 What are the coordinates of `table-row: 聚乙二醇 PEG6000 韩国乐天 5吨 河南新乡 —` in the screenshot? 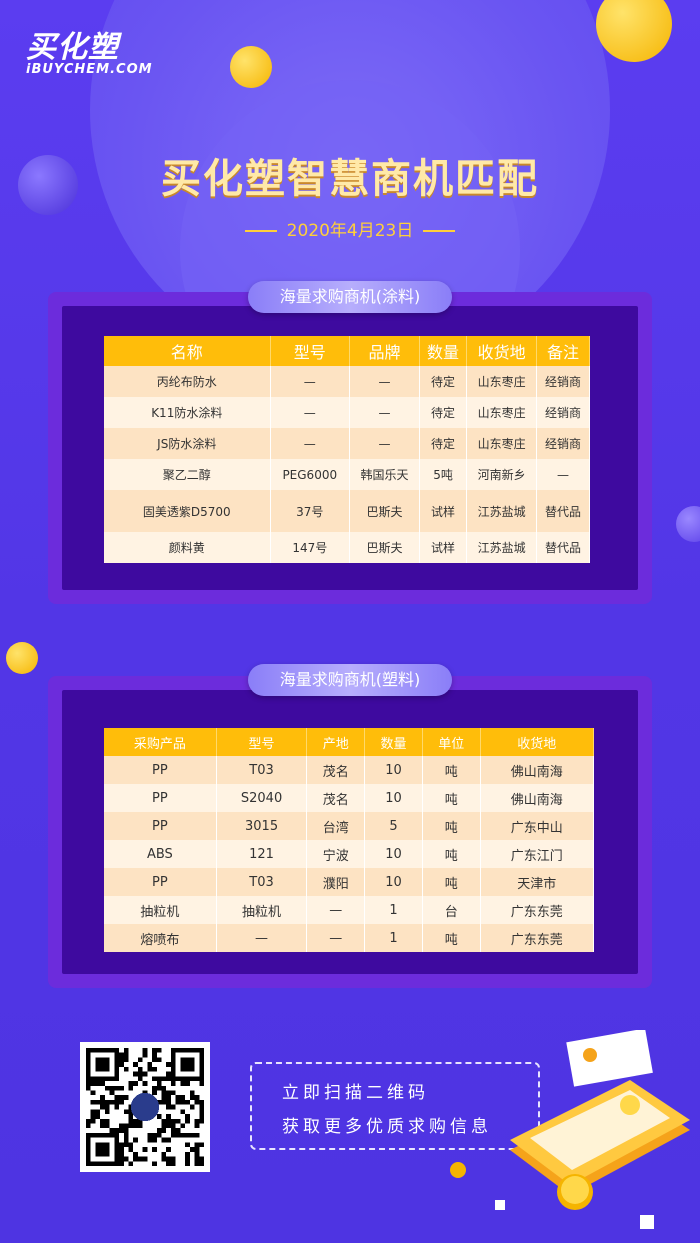 It's located at (347, 474).